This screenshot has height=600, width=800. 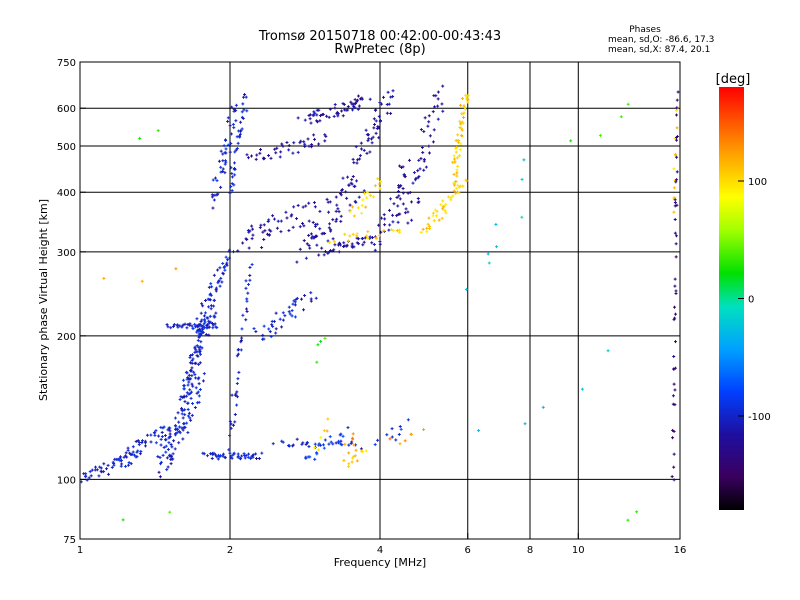 I want to click on y-tick-label: 100, so click(x=66, y=480).